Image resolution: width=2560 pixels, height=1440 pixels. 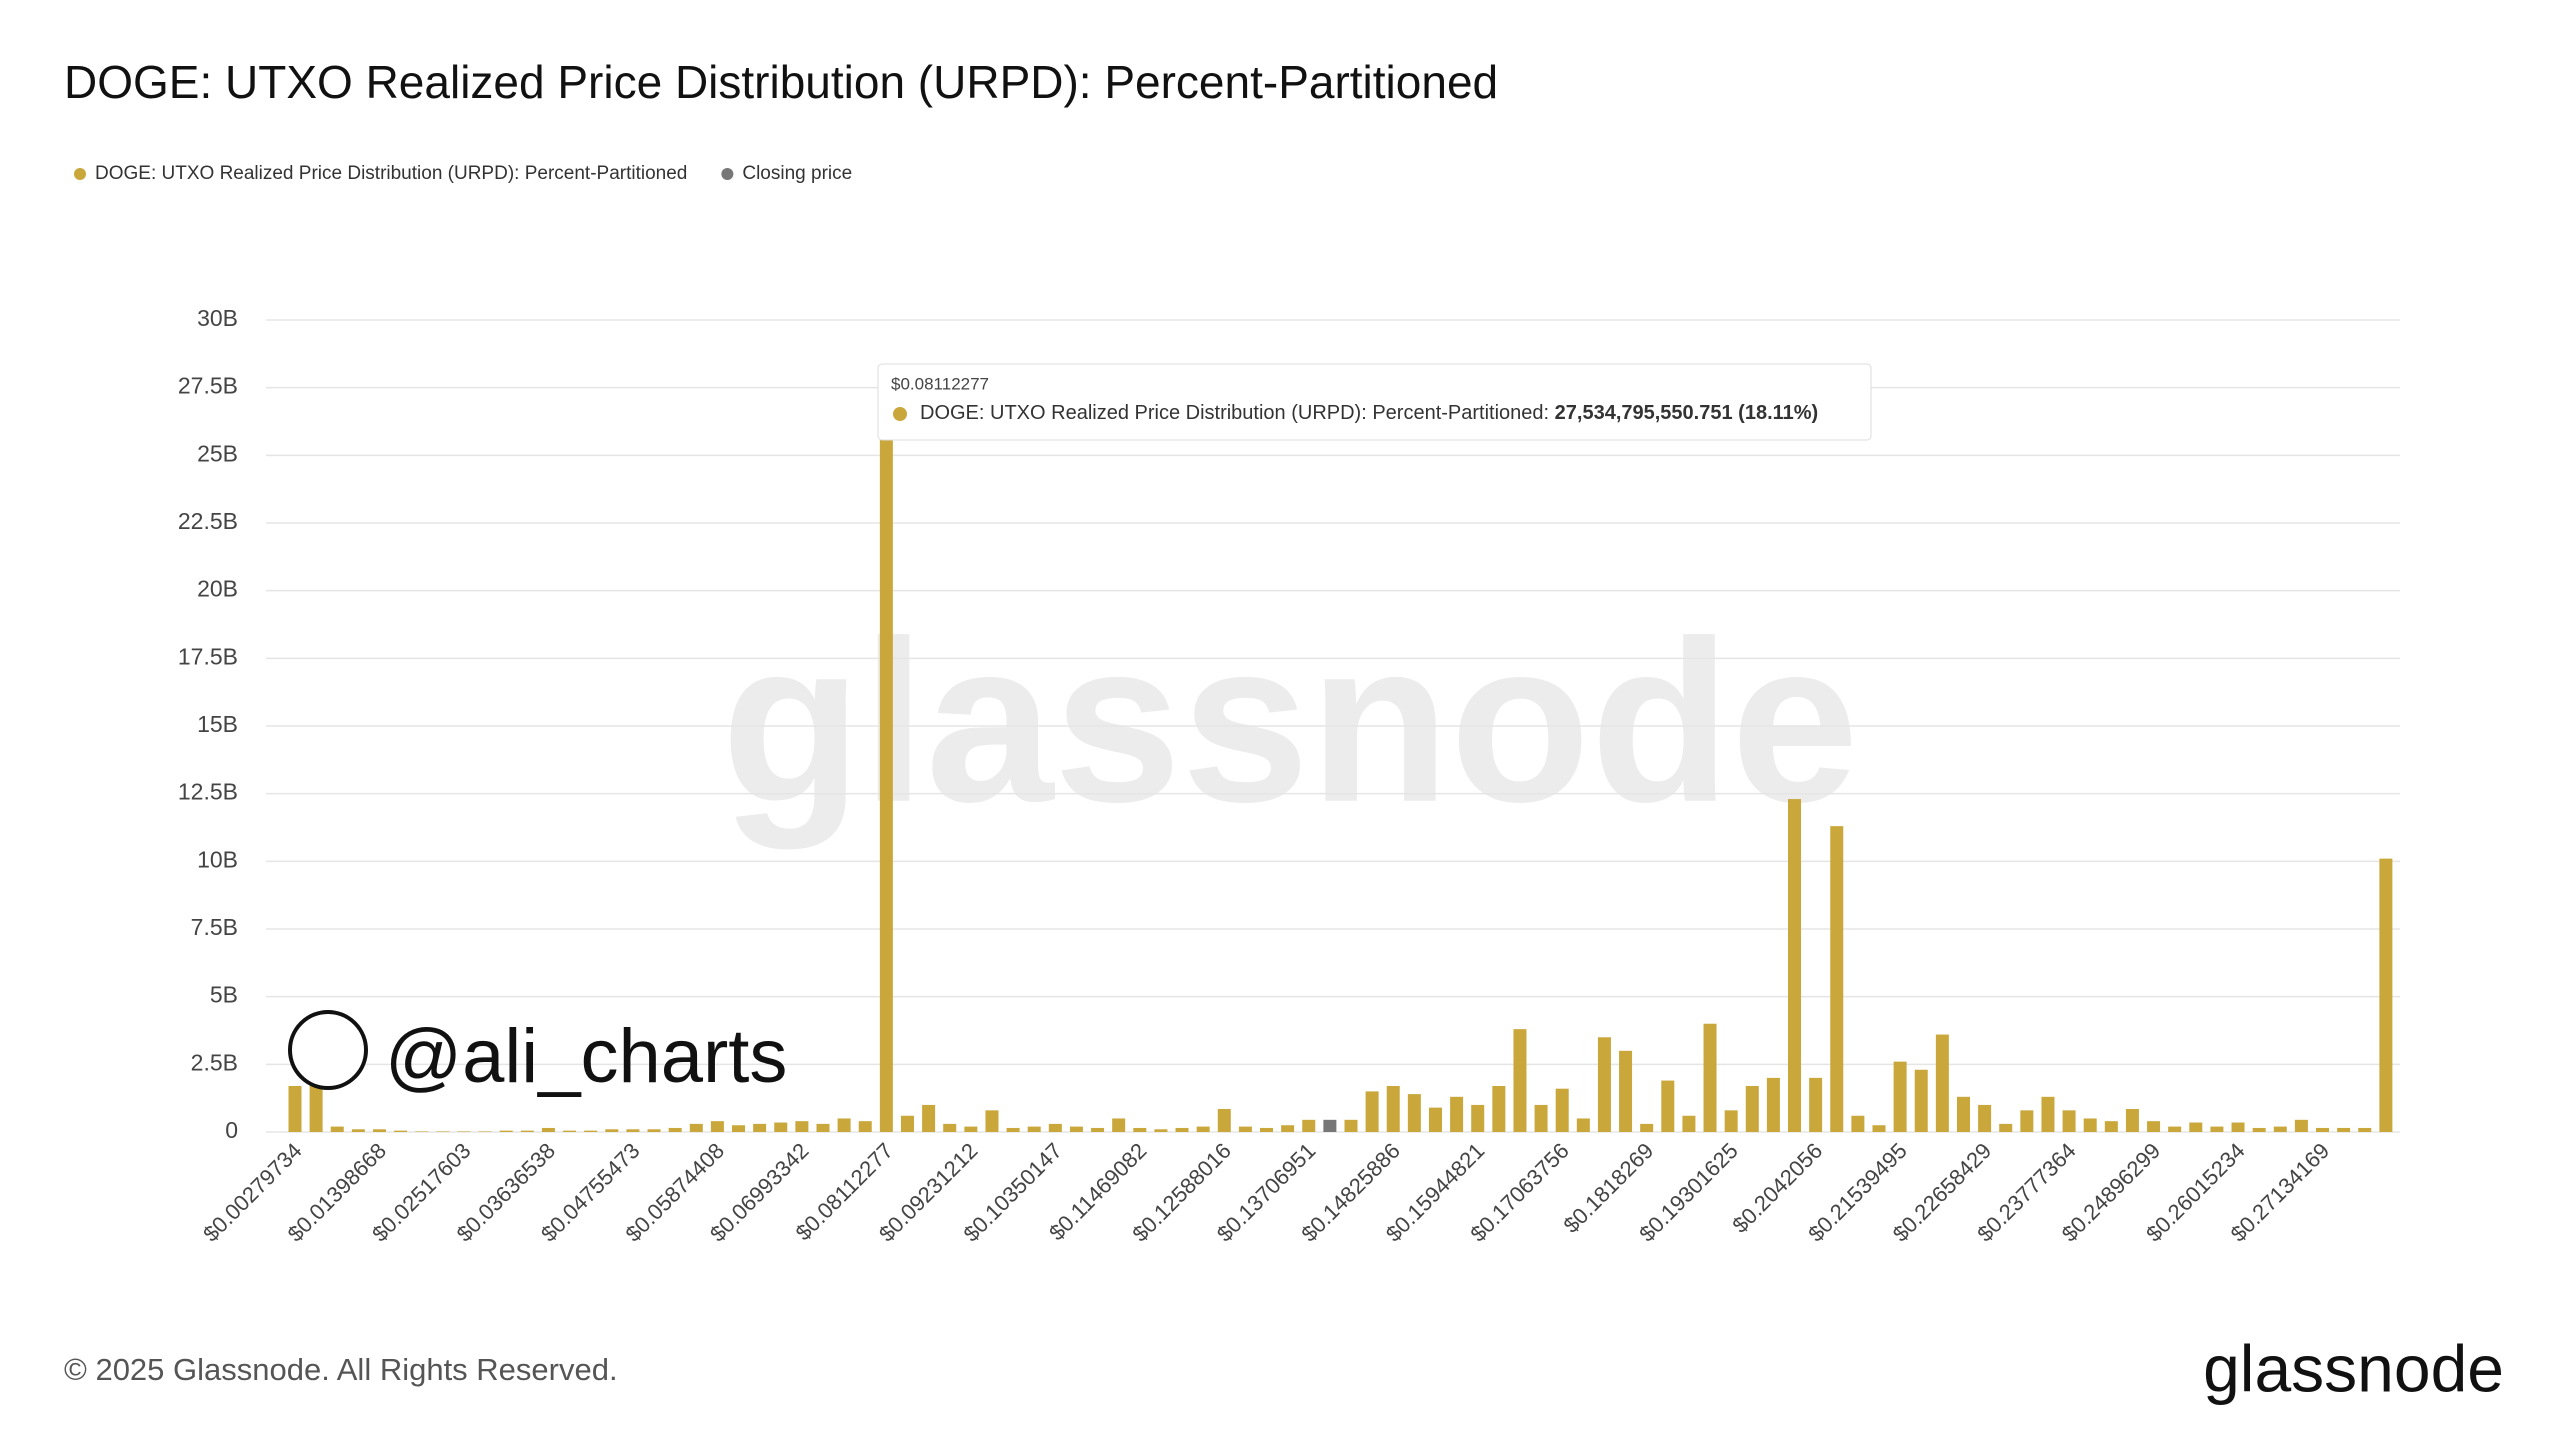 What do you see at coordinates (900, 414) in the screenshot?
I see `tooltip-dot` at bounding box center [900, 414].